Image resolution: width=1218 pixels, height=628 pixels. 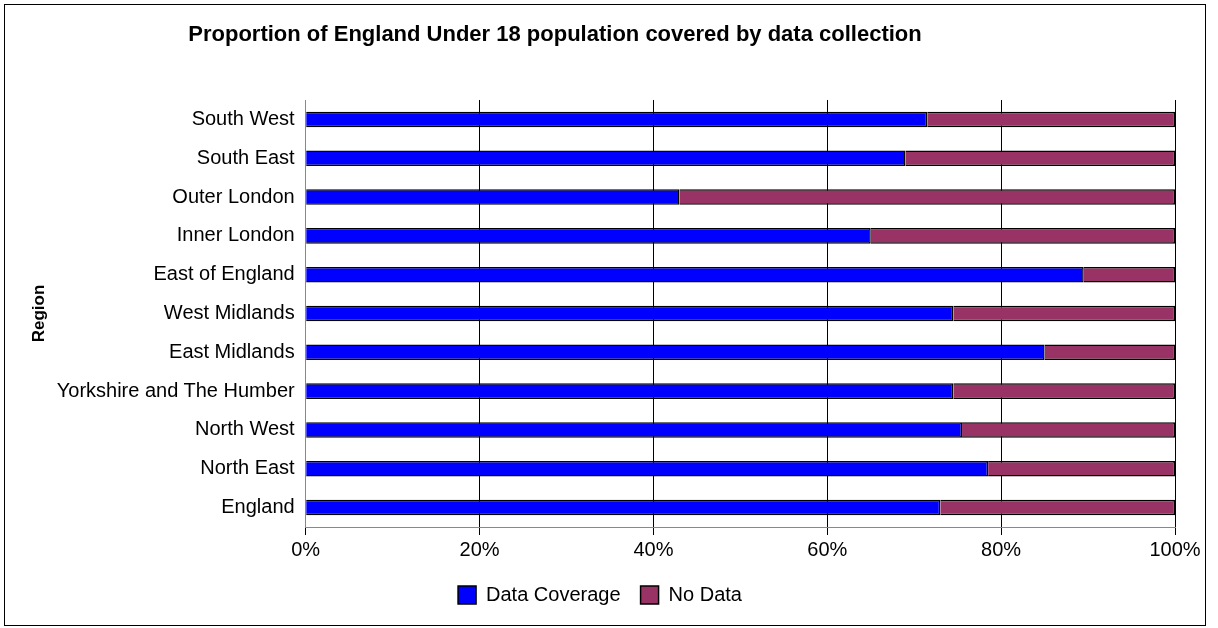 What do you see at coordinates (229, 312) in the screenshot?
I see `y-tick-label: West Midlands` at bounding box center [229, 312].